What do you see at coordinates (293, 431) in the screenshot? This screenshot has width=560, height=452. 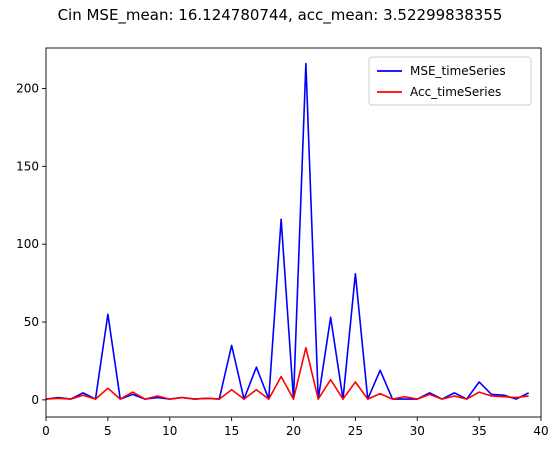 I see `x-tick-label: 20` at bounding box center [293, 431].